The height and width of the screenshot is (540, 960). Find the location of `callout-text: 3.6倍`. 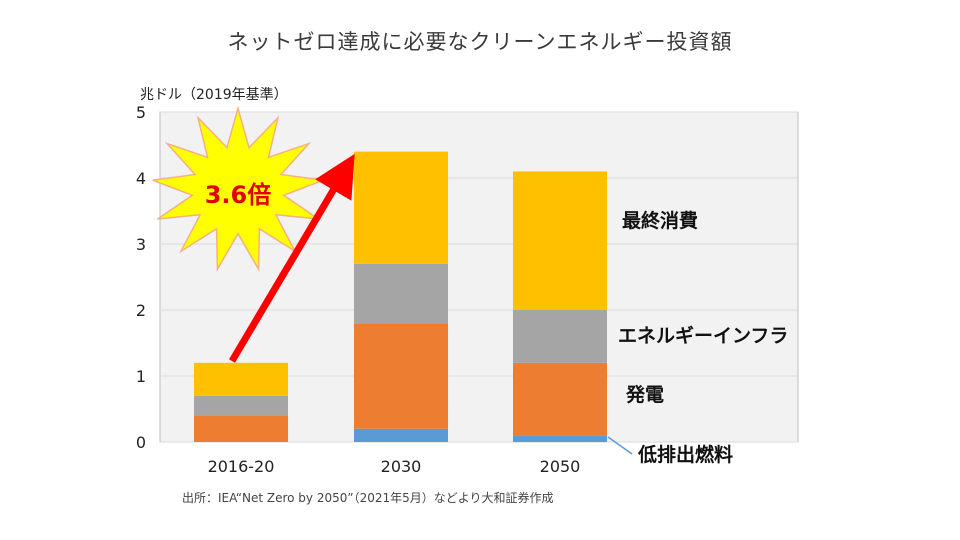

callout-text: 3.6倍 is located at coordinates (238, 195).